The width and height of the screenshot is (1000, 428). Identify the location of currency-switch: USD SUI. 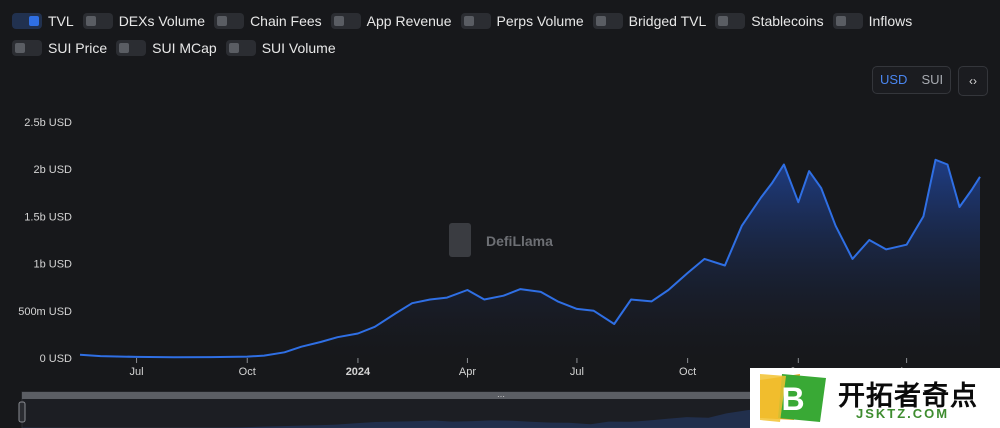
(912, 80).